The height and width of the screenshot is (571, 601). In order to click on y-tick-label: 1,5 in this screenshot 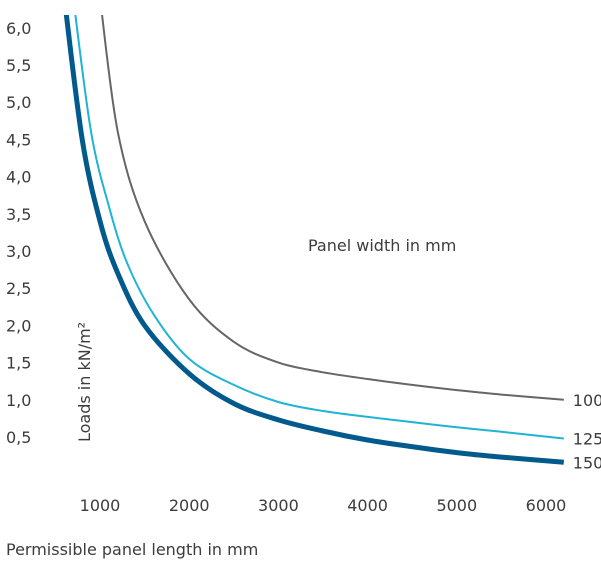, I will do `click(18, 363)`.